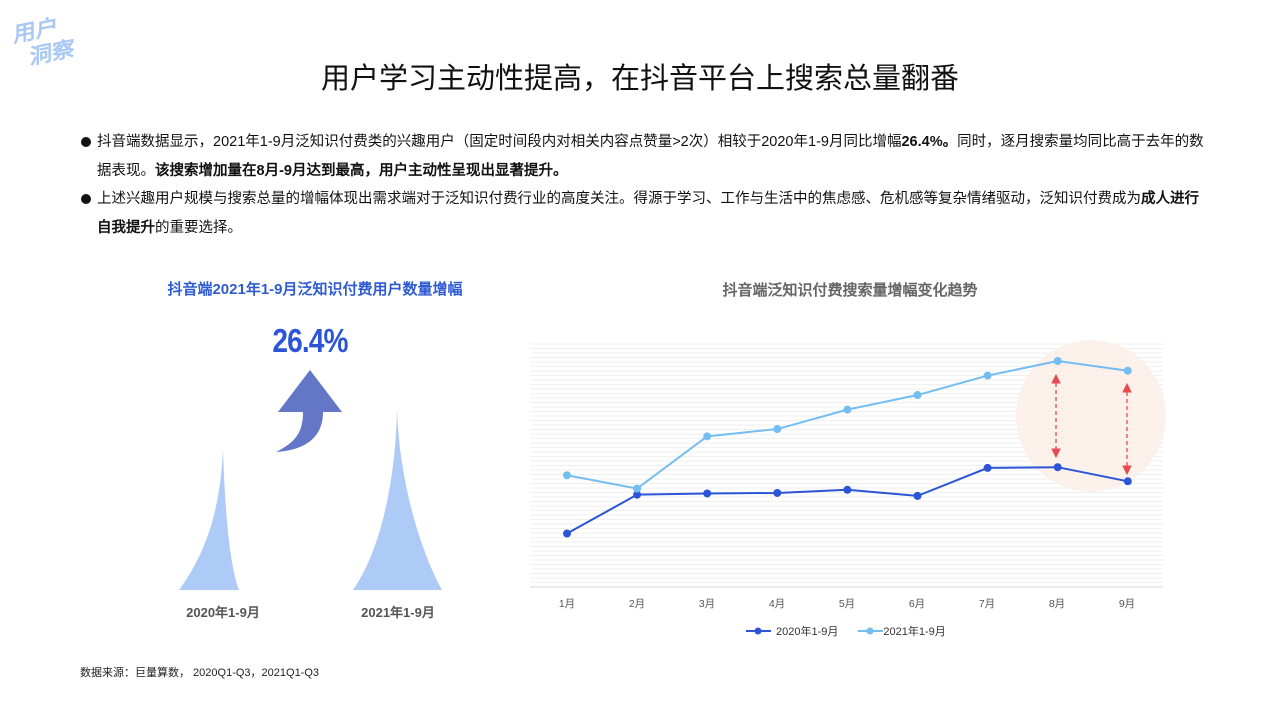 This screenshot has height=720, width=1280. I want to click on x-tick-label: 5月, so click(847, 604).